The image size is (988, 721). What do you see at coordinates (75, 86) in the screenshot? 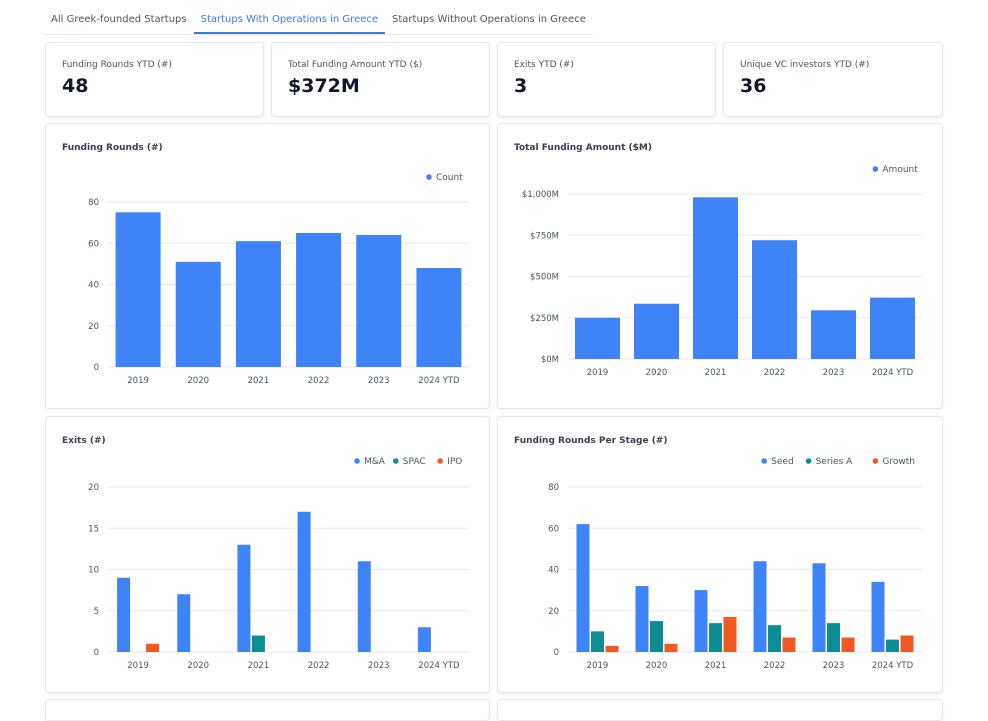
I see `kpi-value: 48` at bounding box center [75, 86].